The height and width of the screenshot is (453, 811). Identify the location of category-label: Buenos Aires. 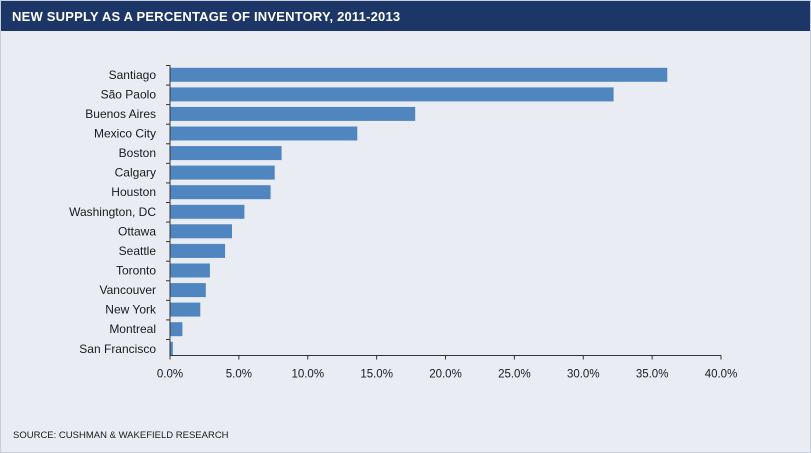
(120, 114).